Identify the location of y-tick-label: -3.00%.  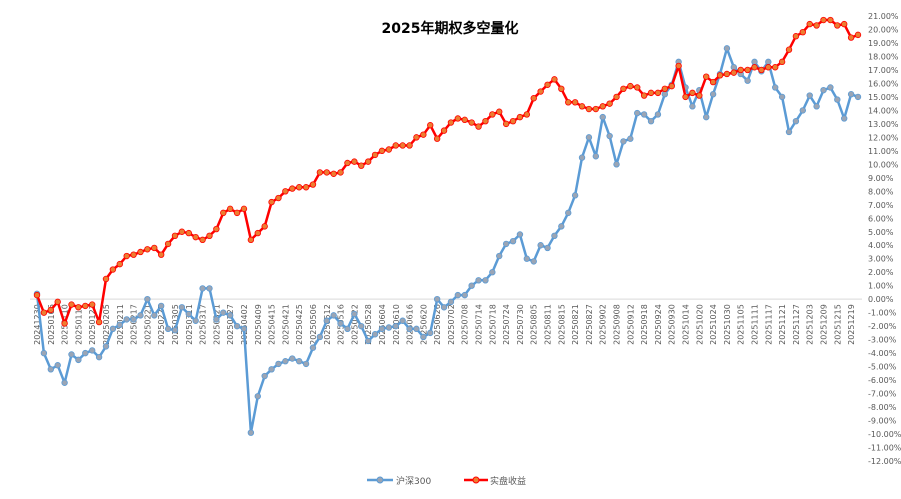
(882, 340).